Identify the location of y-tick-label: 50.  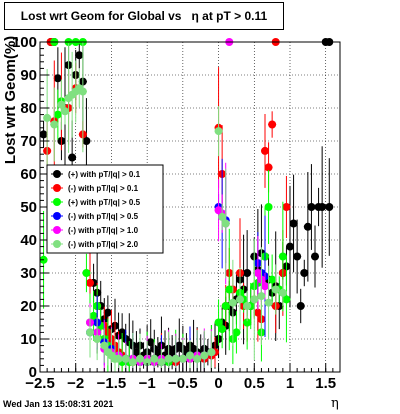
(28, 207).